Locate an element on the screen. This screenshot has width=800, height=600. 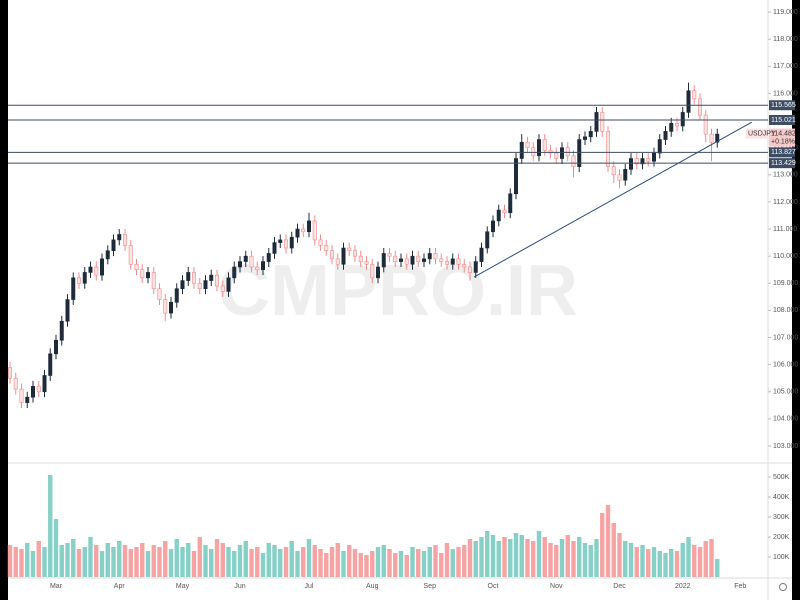
x-tick-label: Nov is located at coordinates (556, 586).